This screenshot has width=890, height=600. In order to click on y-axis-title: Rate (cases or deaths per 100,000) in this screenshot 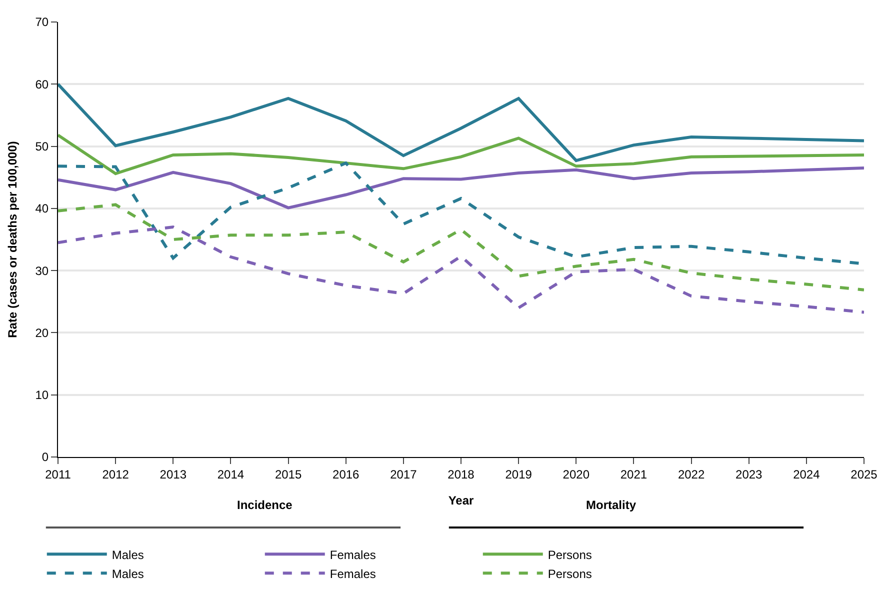, I will do `click(13, 239)`.